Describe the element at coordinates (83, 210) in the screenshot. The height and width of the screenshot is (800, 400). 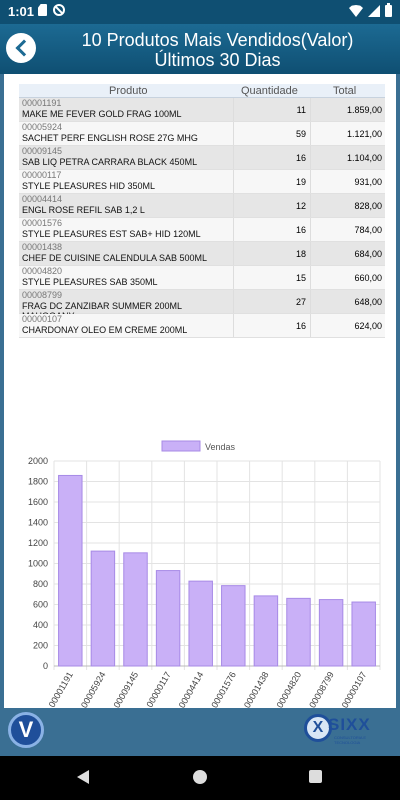
I see `product-description: ENGL ROSE REFIL SAB 1,2 L` at that location.